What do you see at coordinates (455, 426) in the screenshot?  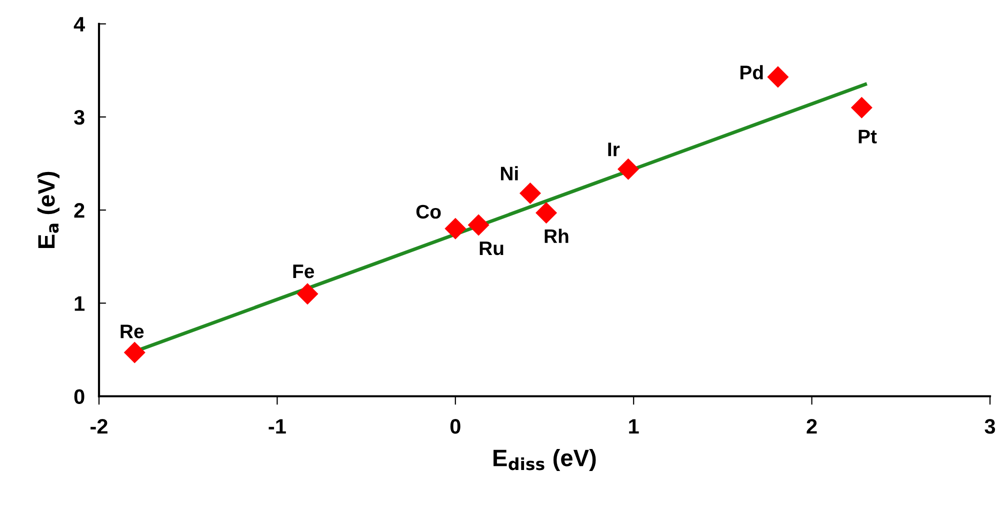 I see `x-tick-label: 0` at bounding box center [455, 426].